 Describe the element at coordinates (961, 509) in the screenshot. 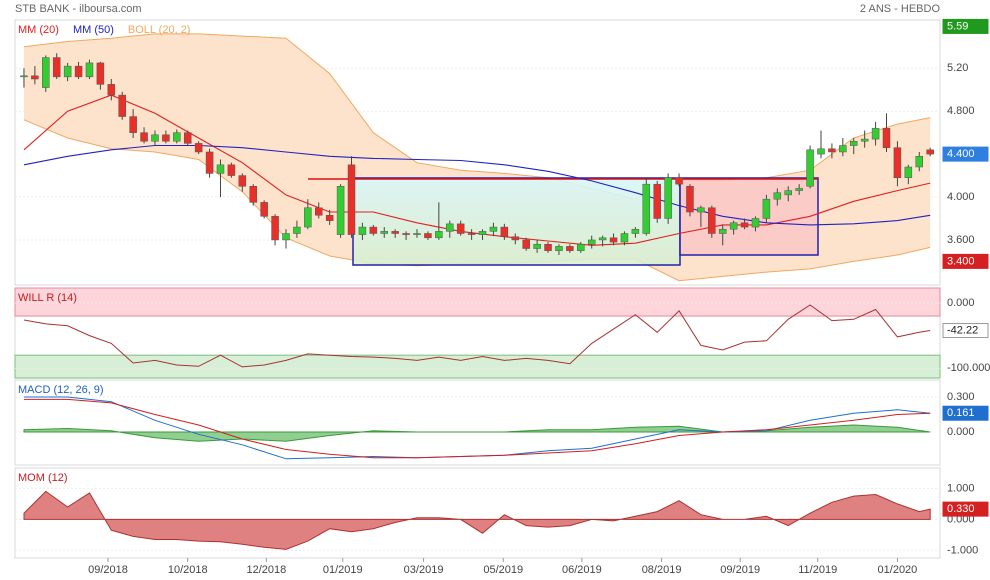

I see `price-marker-label: 0.330` at that location.